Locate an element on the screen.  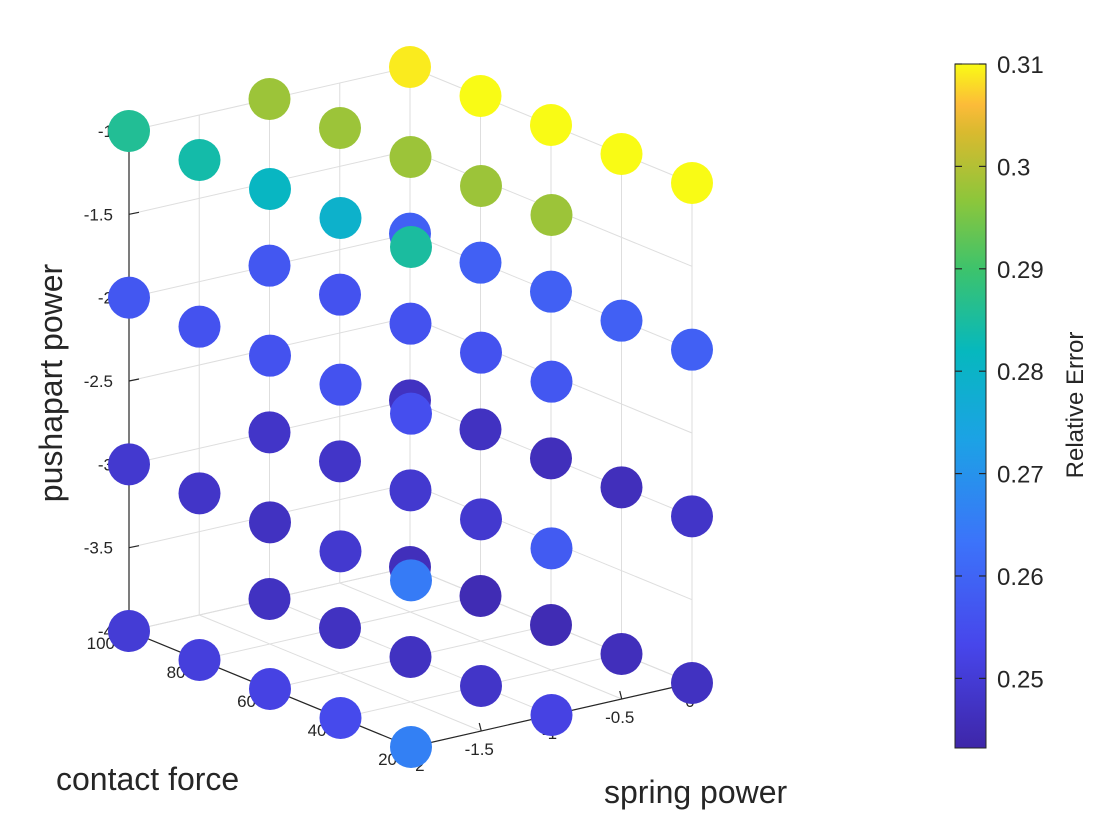
colorbar-tick-label: 0.3 is located at coordinates (1013, 167).